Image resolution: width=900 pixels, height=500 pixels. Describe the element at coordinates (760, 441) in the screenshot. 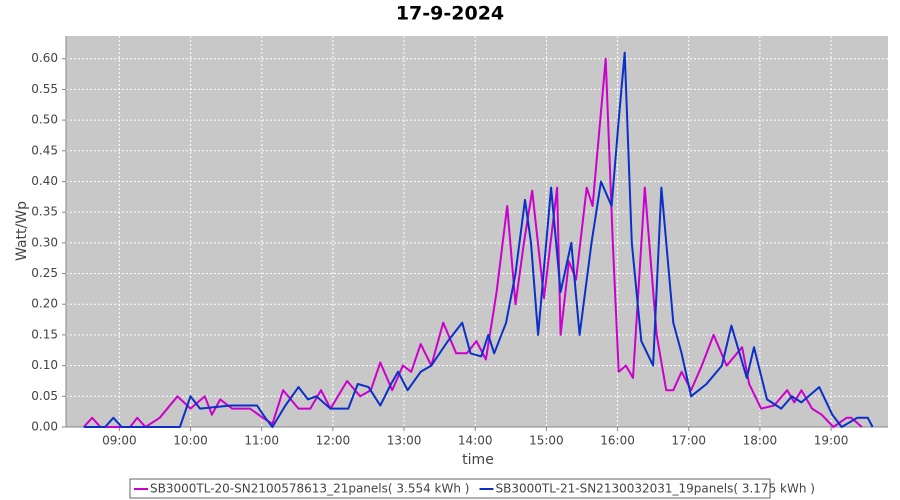

I see `x-tick-label: 18:00` at that location.